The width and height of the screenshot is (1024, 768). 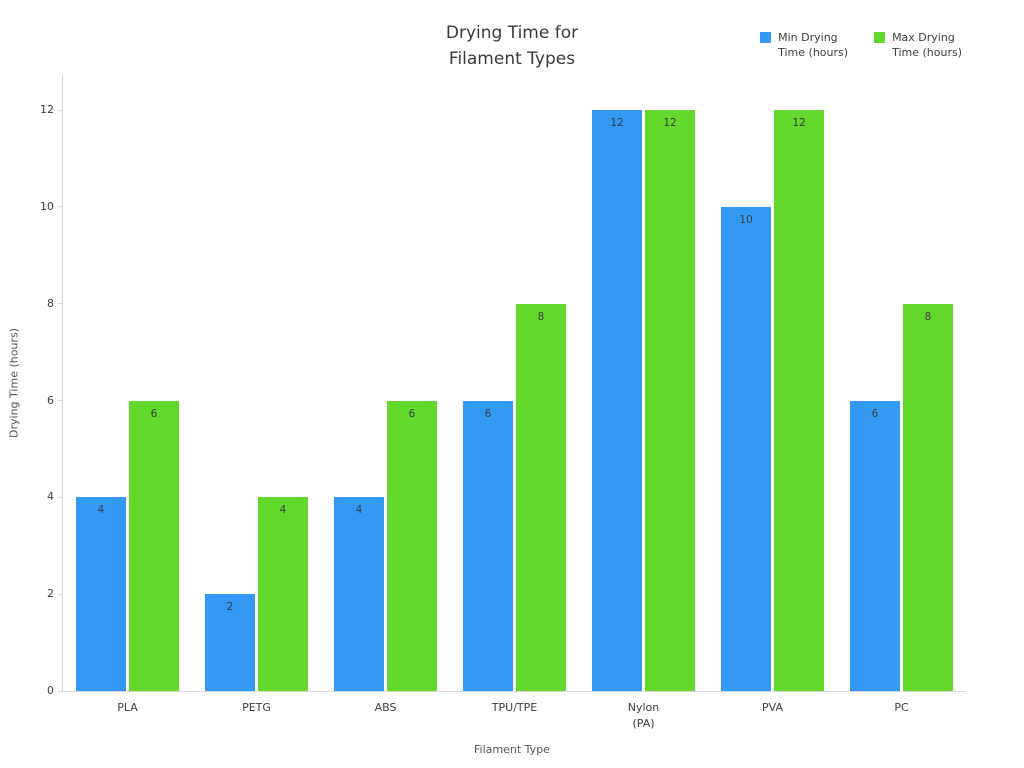 I want to click on x-axis-label: Filament Type, so click(x=512, y=749).